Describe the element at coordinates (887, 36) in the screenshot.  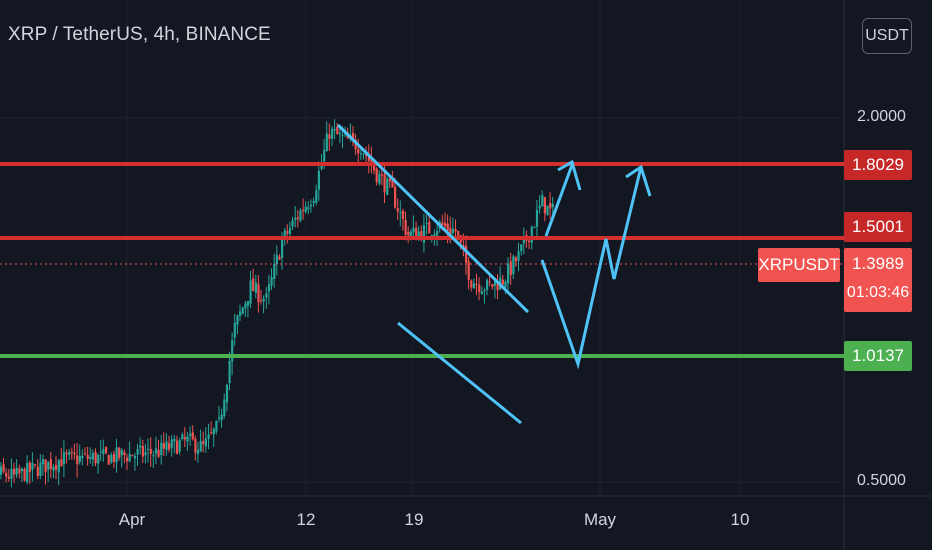
I see `currency-button: USDT` at that location.